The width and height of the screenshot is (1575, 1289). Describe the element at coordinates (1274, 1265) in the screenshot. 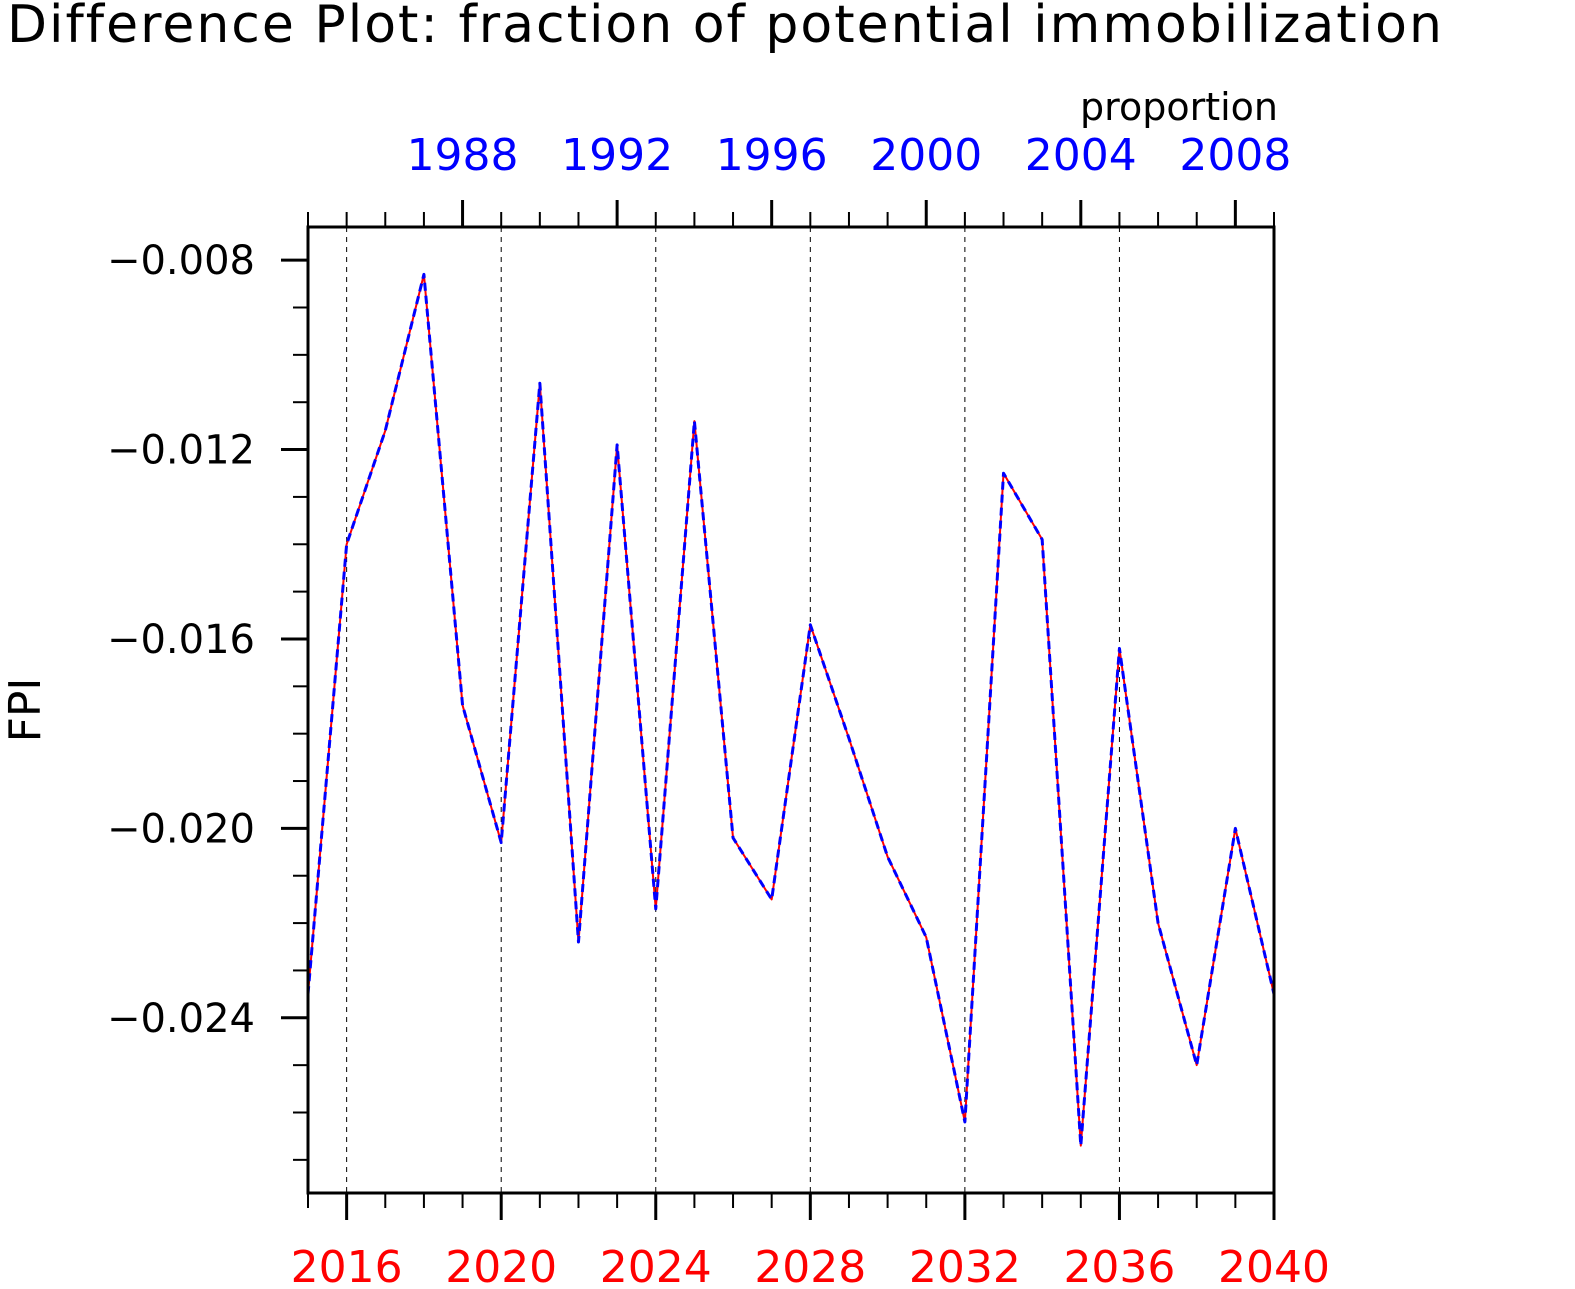

I see `x-tick-label: 2040` at that location.